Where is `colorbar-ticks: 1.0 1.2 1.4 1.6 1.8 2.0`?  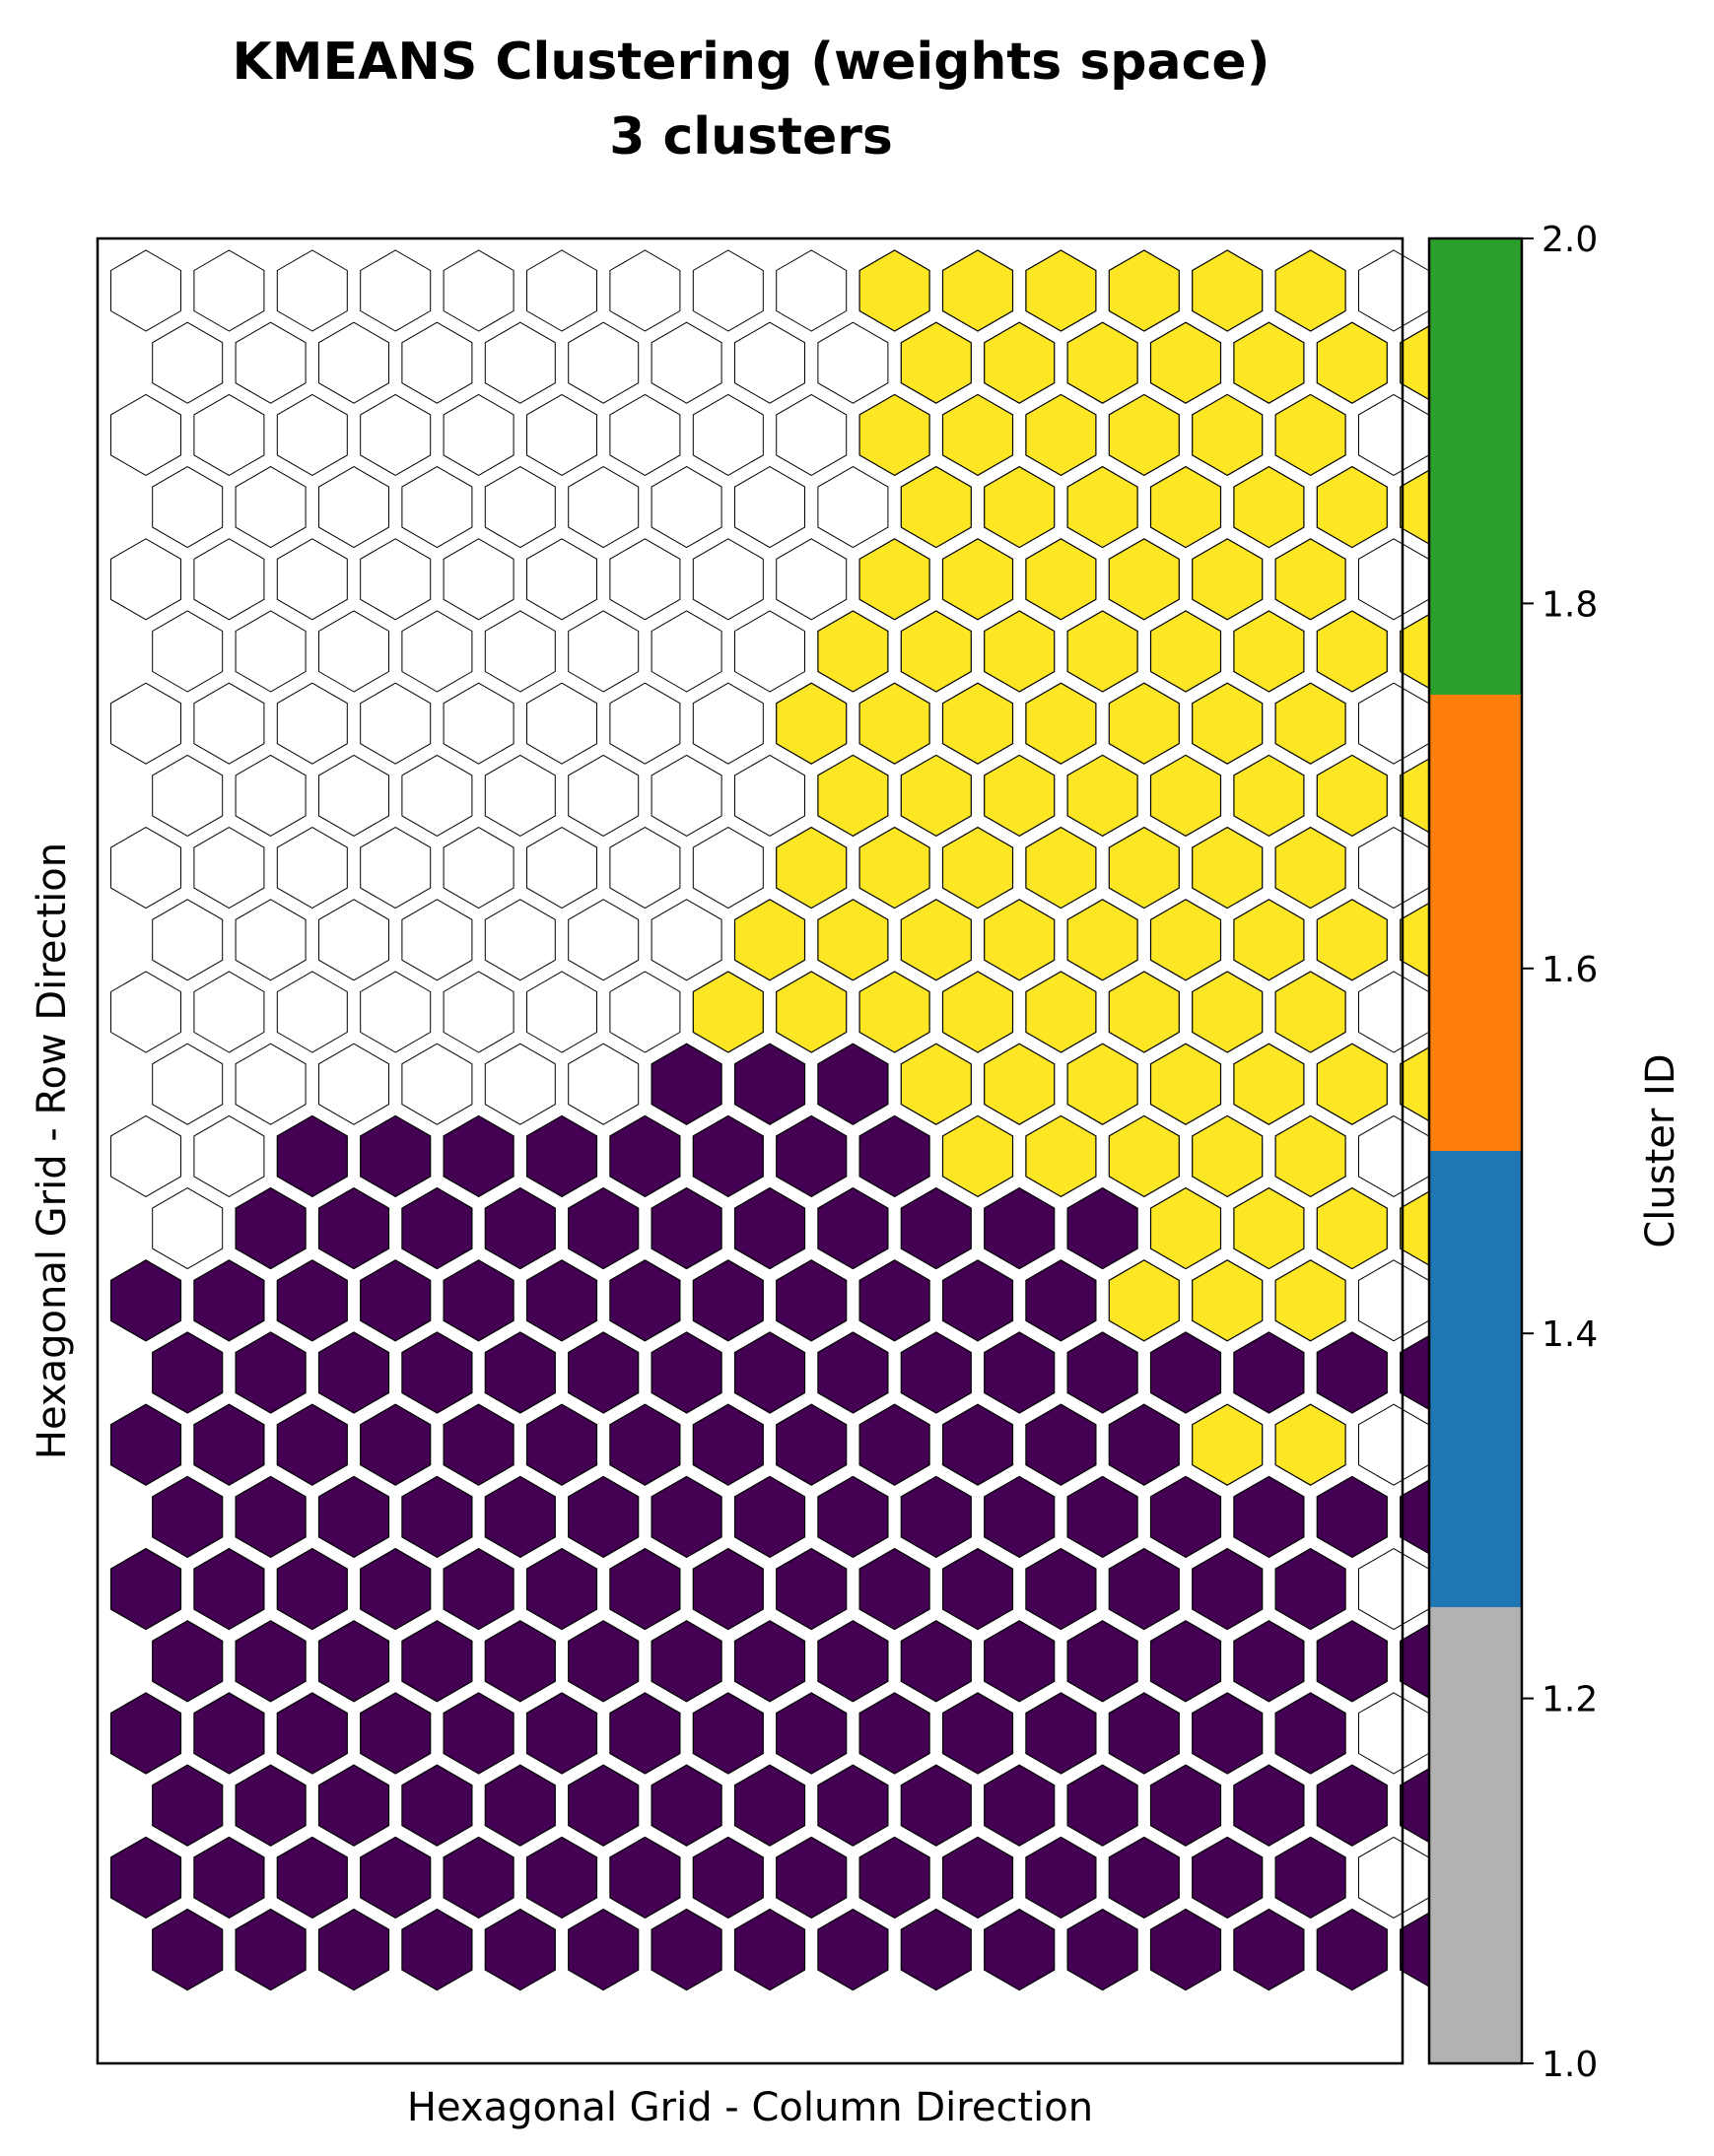
colorbar-ticks: 1.0 1.2 1.4 1.6 1.8 2.0 is located at coordinates (1560, 1152).